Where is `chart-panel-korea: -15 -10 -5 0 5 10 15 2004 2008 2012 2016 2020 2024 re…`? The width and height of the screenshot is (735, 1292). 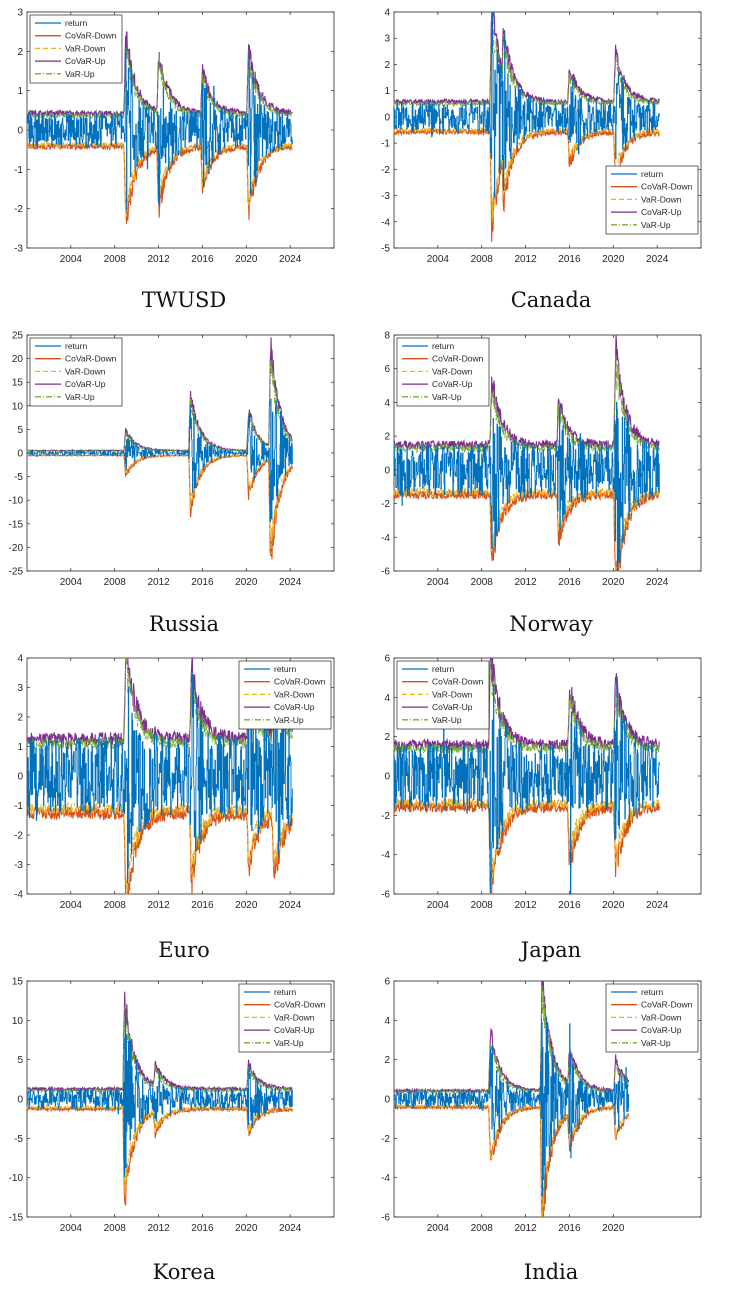
chart-panel-korea: -15 -10 -5 0 5 10 15 2004 2008 2012 2016 2020 2024 re… is located at coordinates (184, 1130).